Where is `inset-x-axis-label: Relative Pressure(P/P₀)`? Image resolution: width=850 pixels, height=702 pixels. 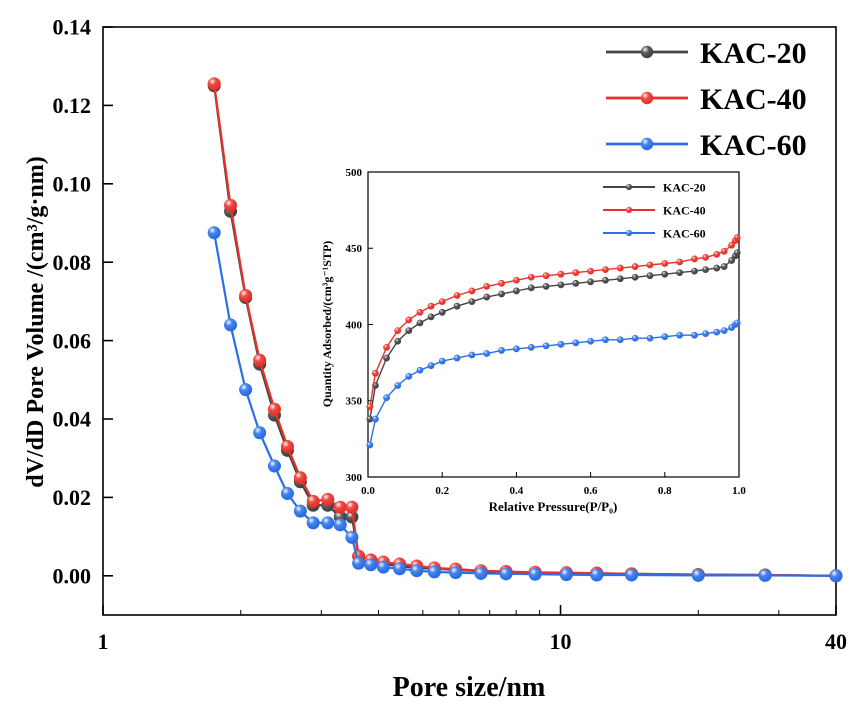
inset-x-axis-label: Relative Pressure(P/P₀) is located at coordinates (553, 506).